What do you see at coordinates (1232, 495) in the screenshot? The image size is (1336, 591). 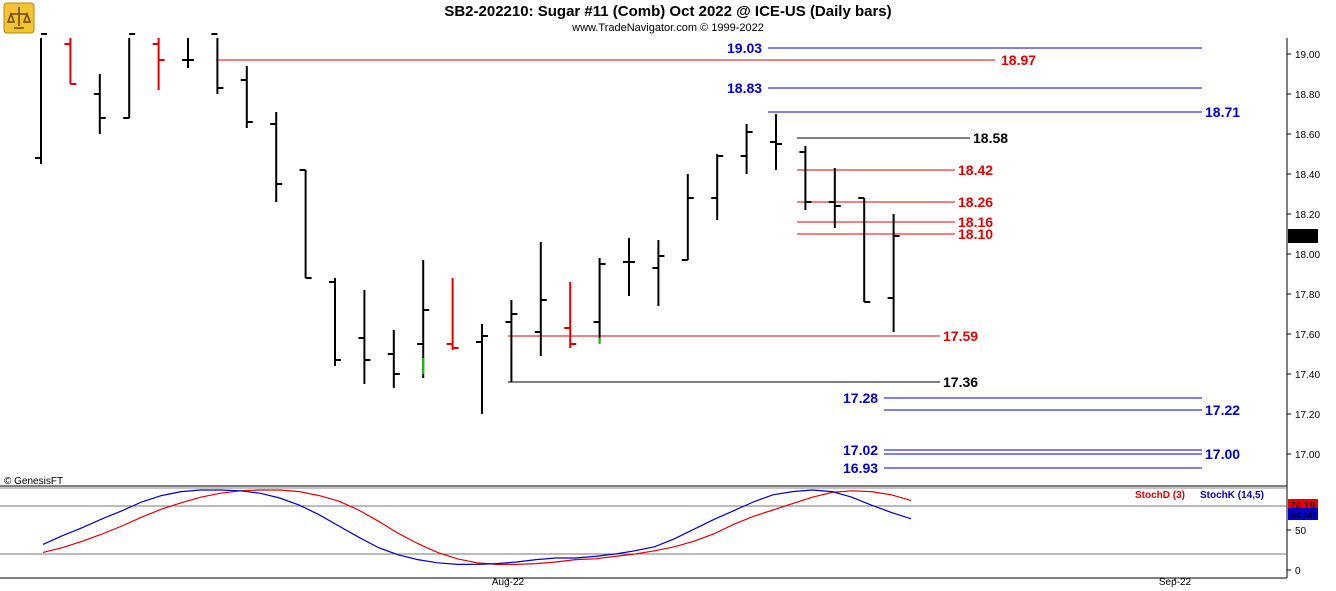 I see `stoch-legend-item: StochK (14,5)` at bounding box center [1232, 495].